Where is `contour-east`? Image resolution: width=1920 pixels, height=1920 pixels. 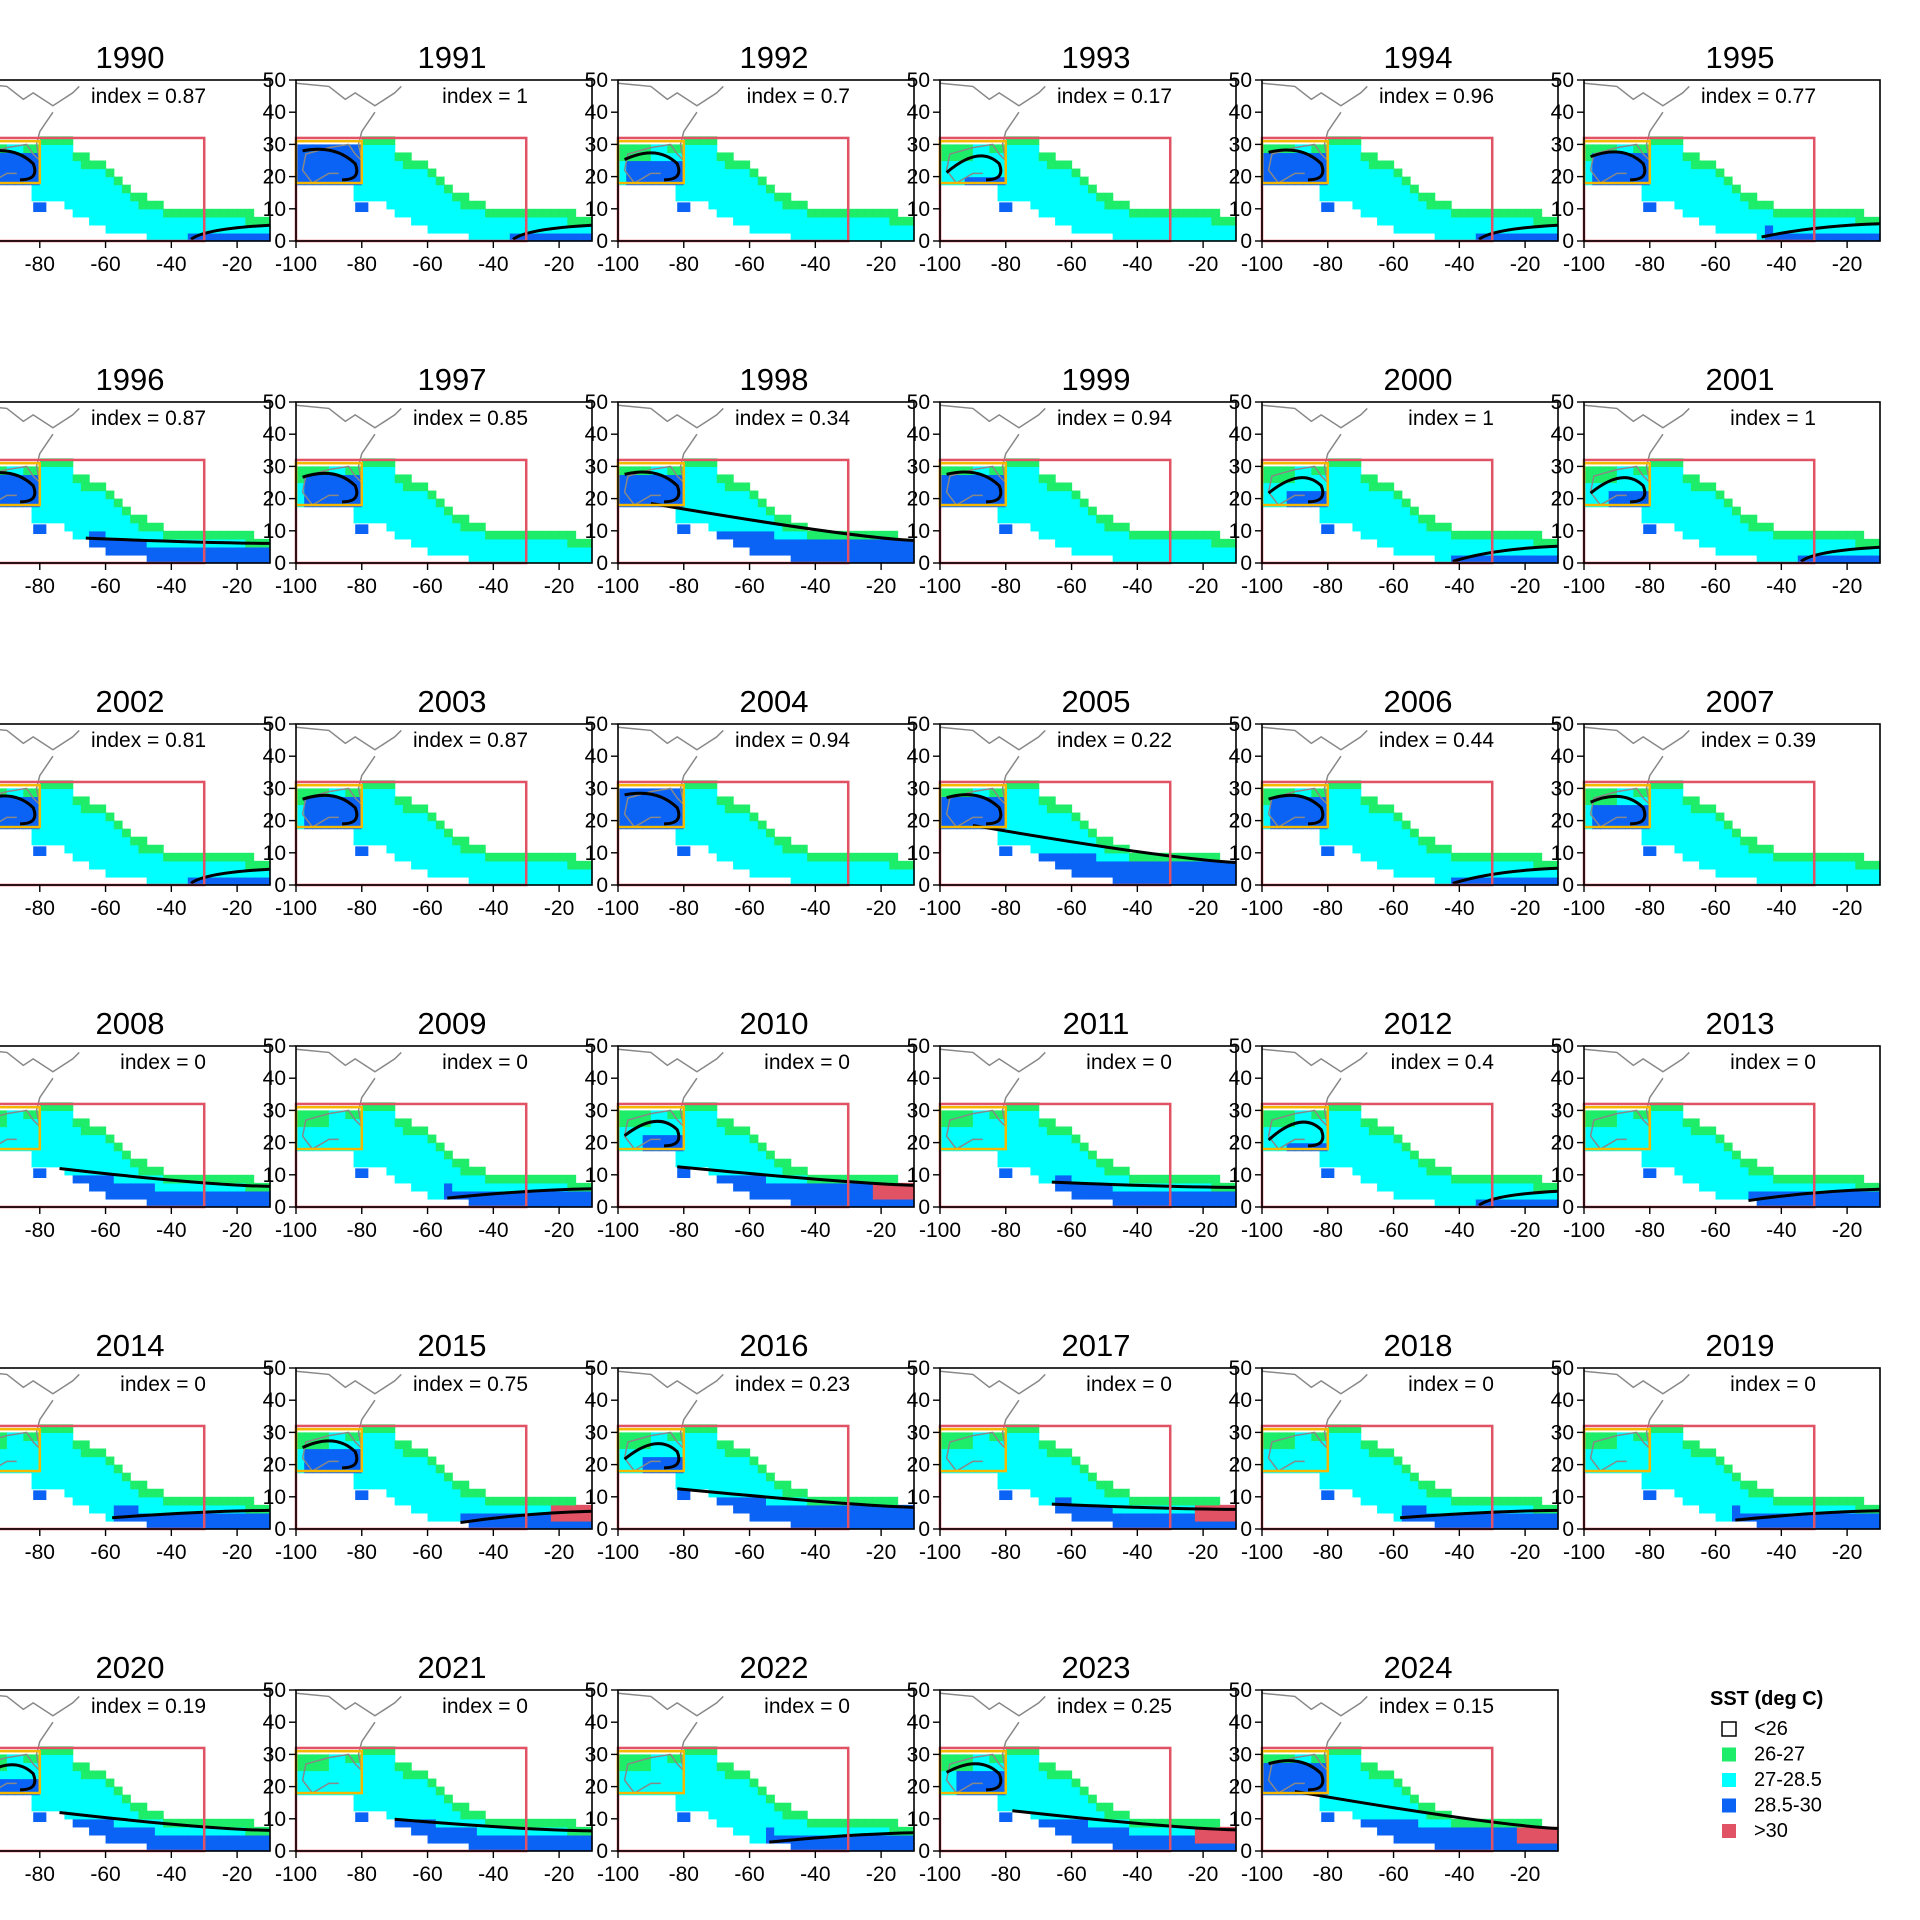
contour-east is located at coordinates (520, 1193).